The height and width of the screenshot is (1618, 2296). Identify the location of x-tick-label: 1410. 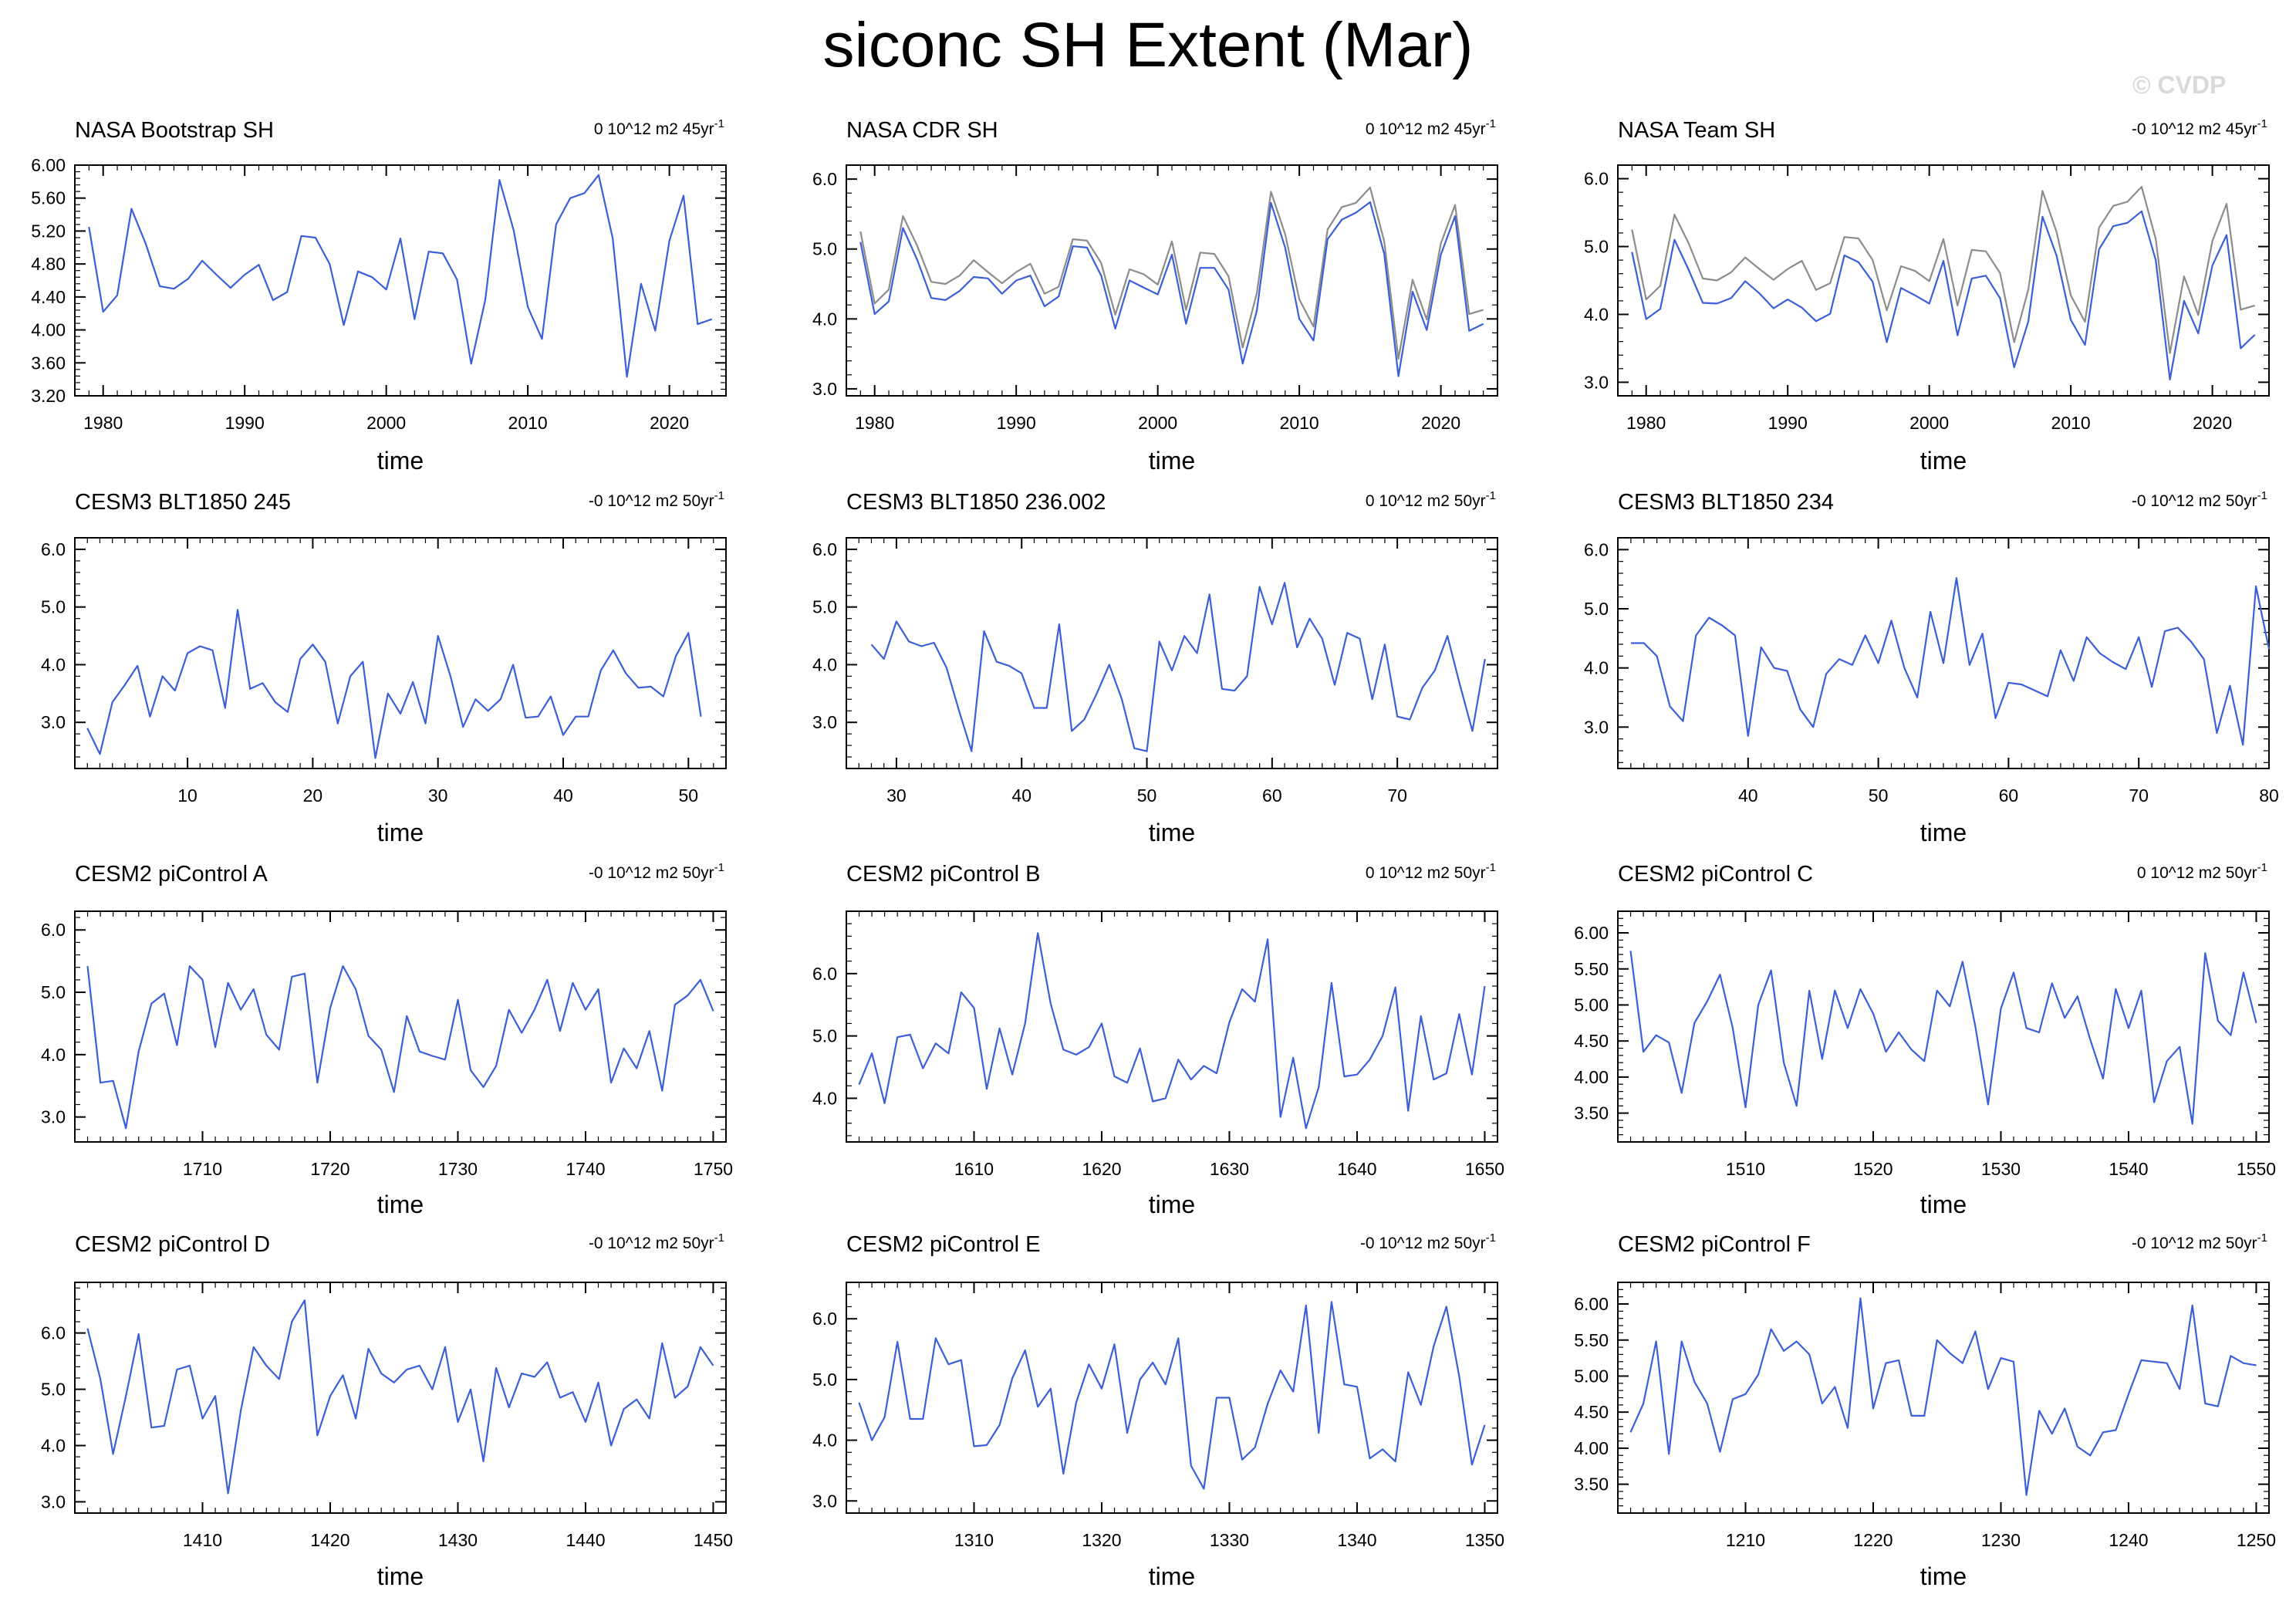
(202, 1540).